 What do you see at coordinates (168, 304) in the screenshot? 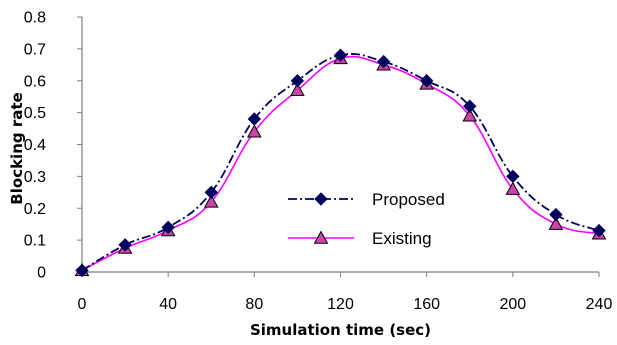
I see `x-tick-label: 40` at bounding box center [168, 304].